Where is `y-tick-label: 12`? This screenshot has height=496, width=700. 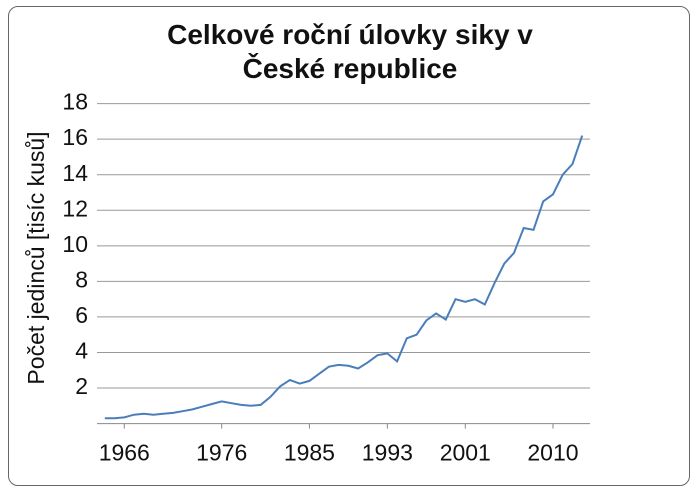
y-tick-label: 12 is located at coordinates (75, 208).